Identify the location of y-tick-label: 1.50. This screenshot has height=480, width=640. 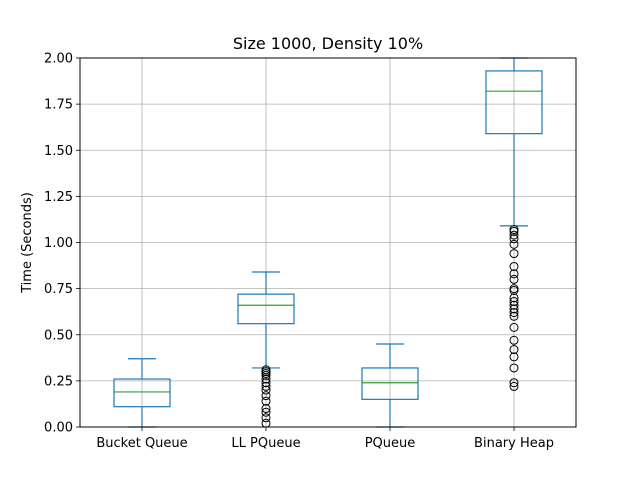
(58, 151).